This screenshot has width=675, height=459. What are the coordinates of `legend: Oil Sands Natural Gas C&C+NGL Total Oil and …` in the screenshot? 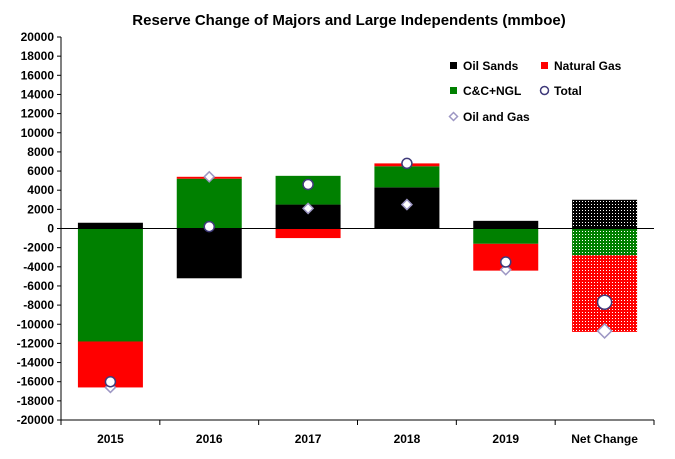 It's located at (533, 92).